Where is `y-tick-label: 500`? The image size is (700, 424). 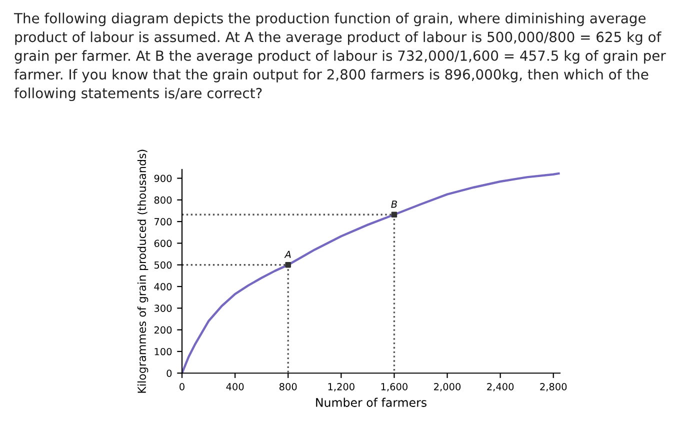
y-tick-label: 500 is located at coordinates (163, 265).